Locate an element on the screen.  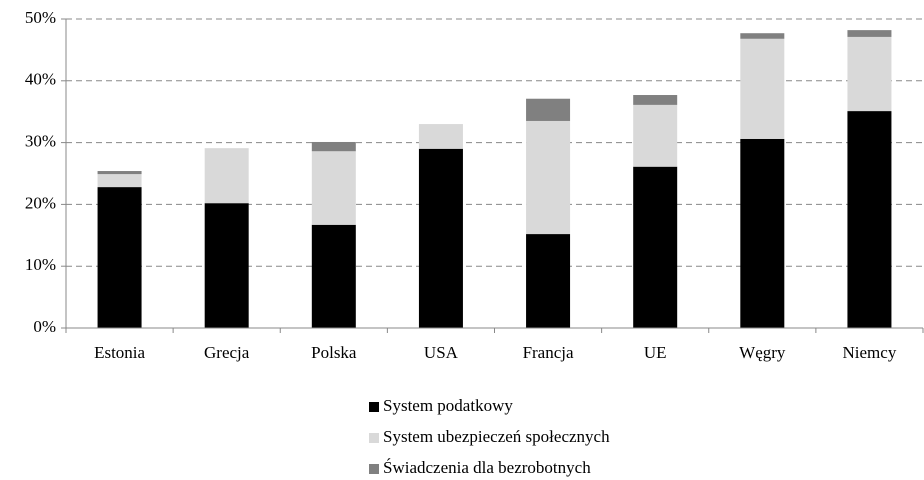
y-tick-label: 10% is located at coordinates (40, 264).